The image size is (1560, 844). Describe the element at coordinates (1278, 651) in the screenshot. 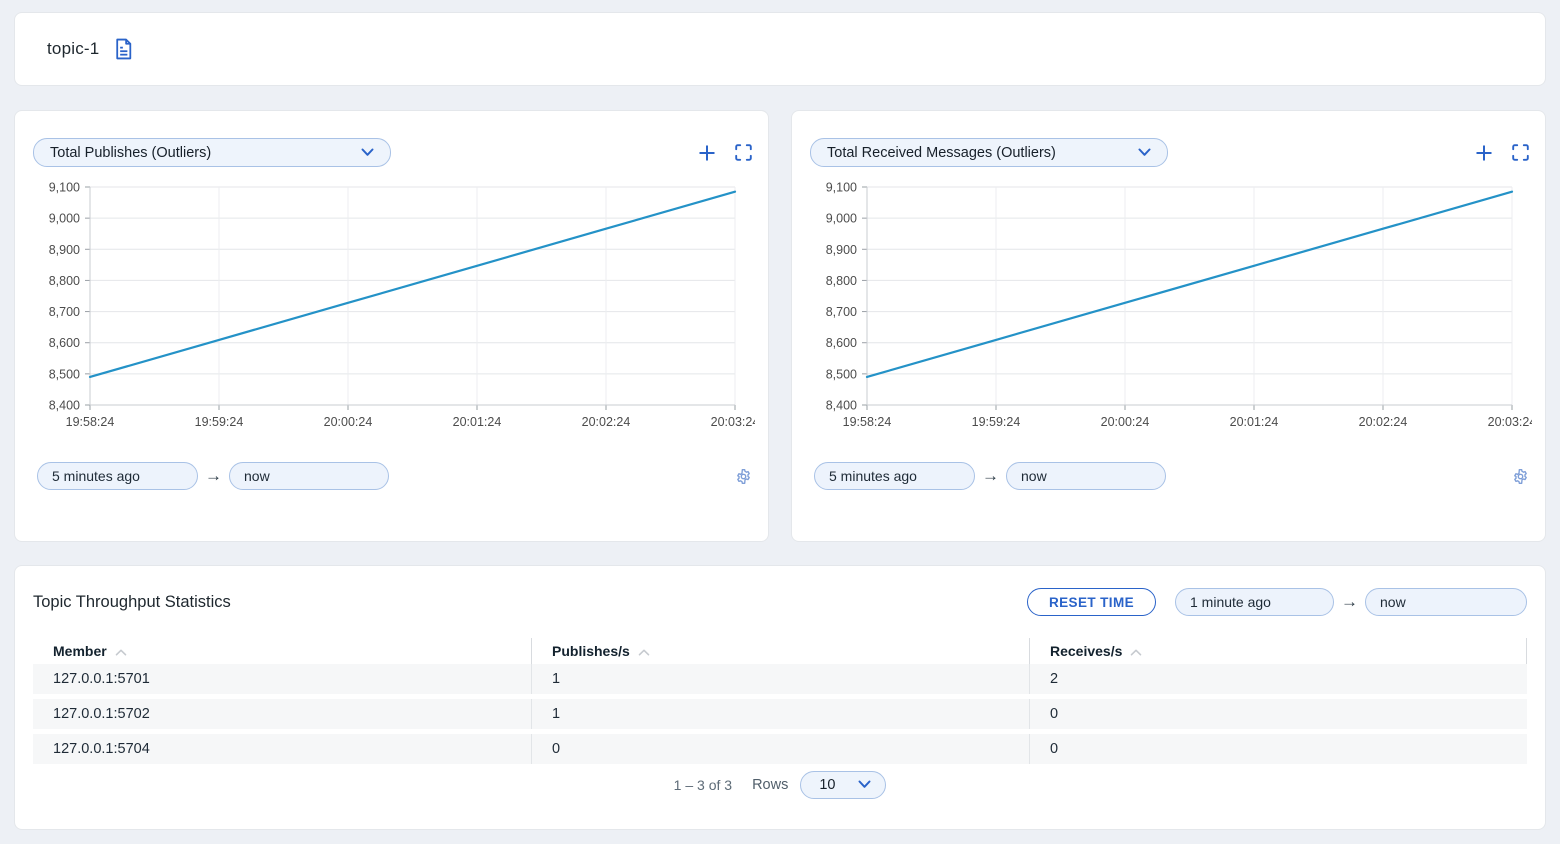

I see `column-header-receives: Receives/s` at that location.